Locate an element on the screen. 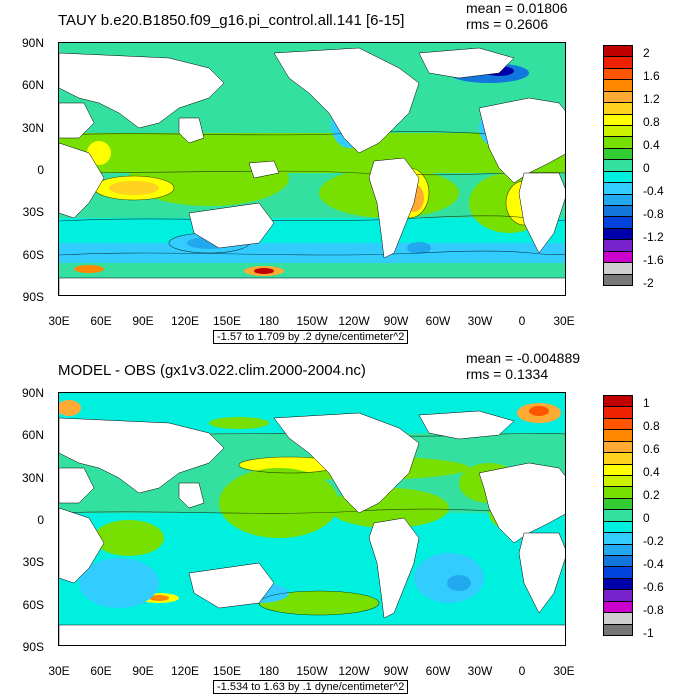 The width and height of the screenshot is (700, 700). contour-range-label: -1.57 to 1.709 by .2 dyne/centimeter^2 is located at coordinates (311, 337).